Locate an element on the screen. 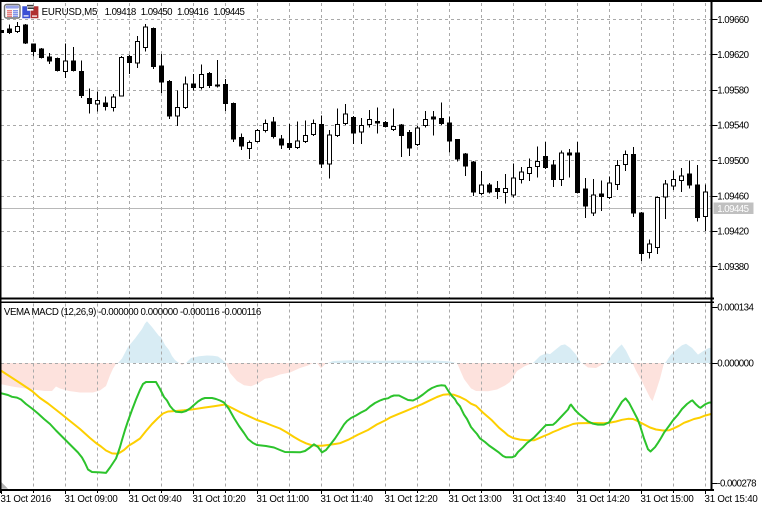 Image resolution: width=762 pixels, height=507 pixels. svg-text: 31 Oct 09:00 is located at coordinates (92, 499).